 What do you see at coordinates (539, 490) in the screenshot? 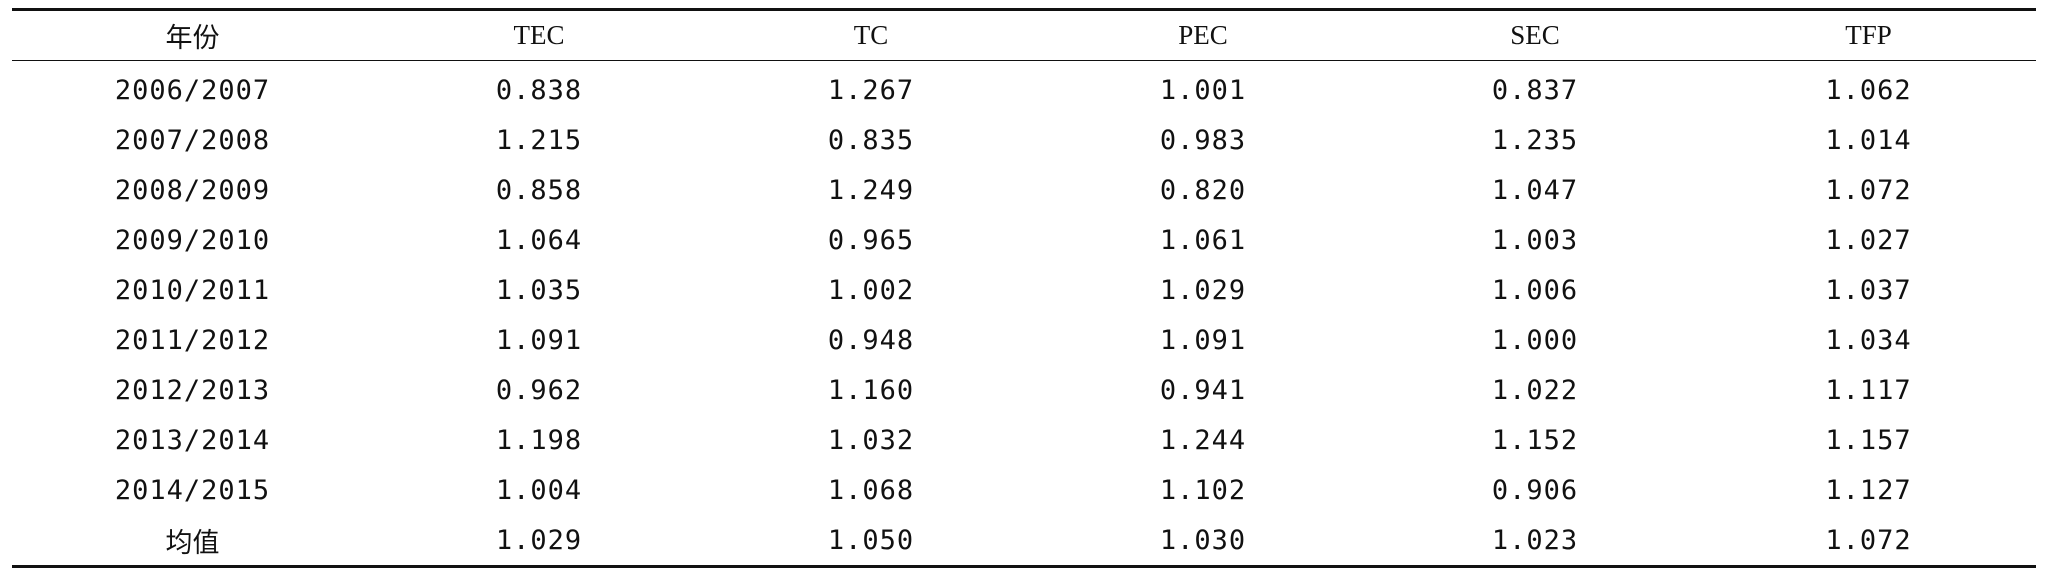
I see `cell-tec: 1.004` at bounding box center [539, 490].